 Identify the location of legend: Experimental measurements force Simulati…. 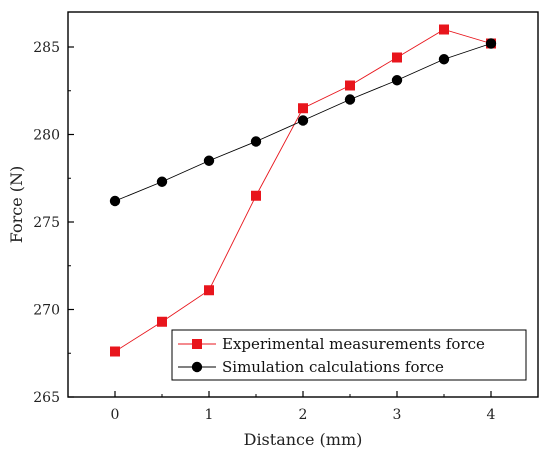
(349, 355).